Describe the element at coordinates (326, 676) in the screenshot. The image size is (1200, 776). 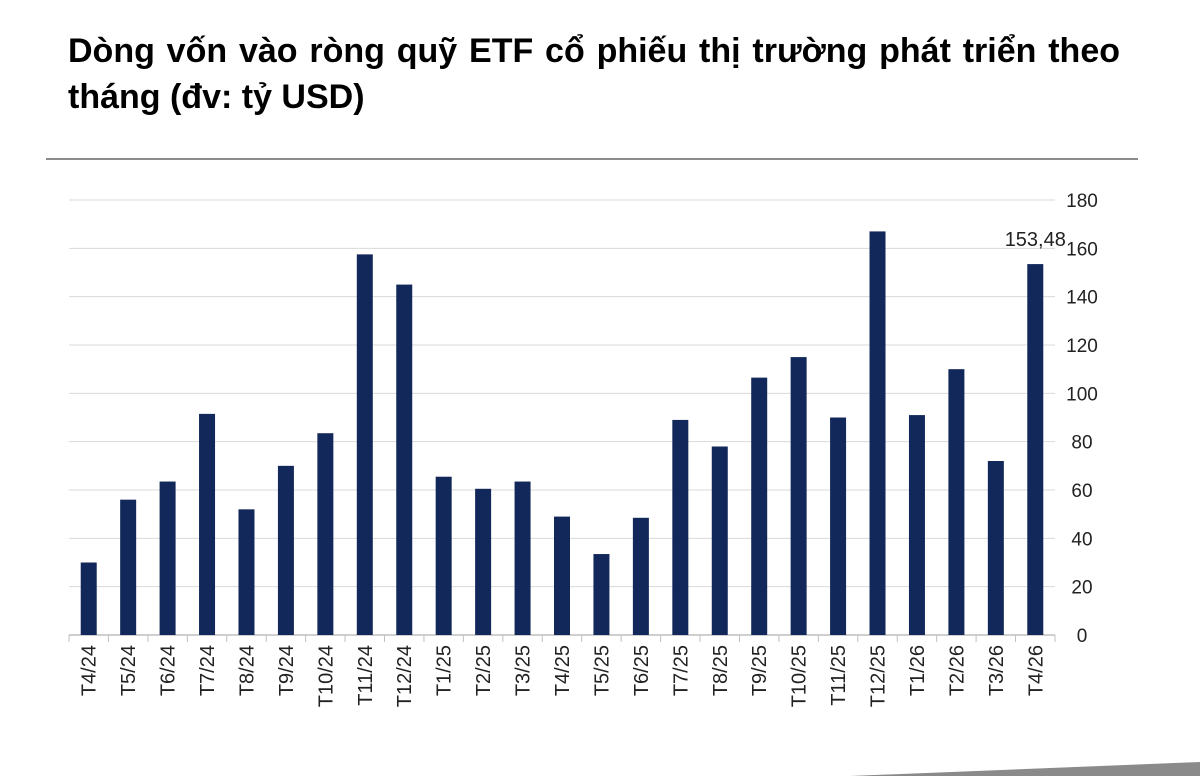
I see `x-tick-label: T10/24` at that location.